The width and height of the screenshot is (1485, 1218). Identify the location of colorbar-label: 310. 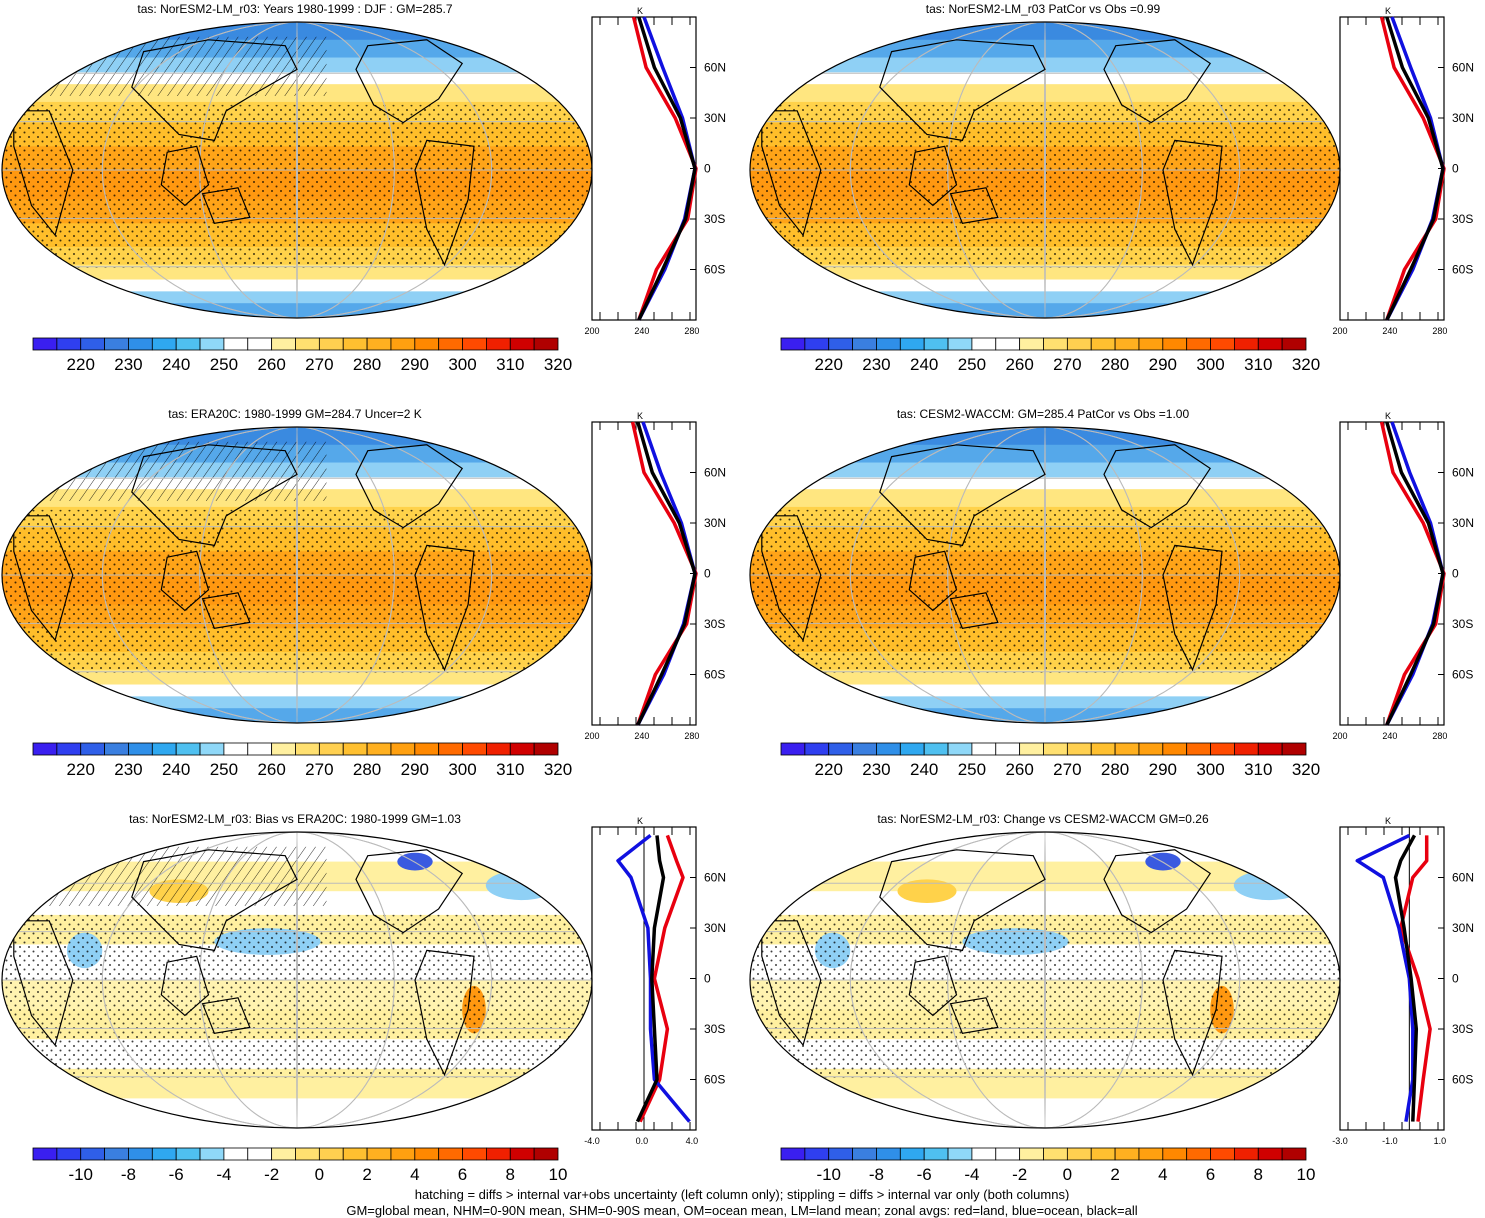
(1258, 364).